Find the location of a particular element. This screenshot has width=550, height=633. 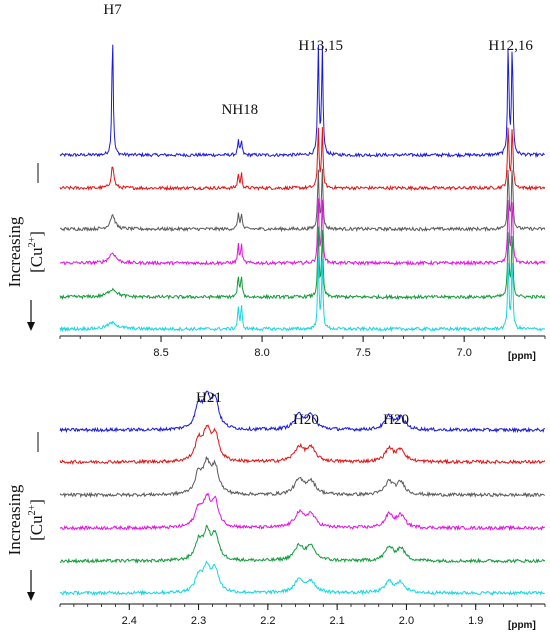

aromatic-tick-label-1: 8.5 is located at coordinates (160, 353).